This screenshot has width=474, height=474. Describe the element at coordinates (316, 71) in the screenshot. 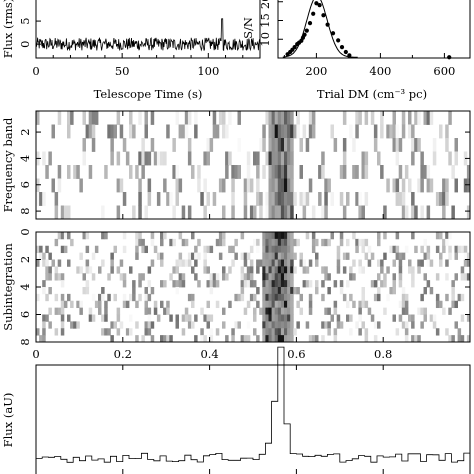

I see `dm-curve-x-tick-label: 200` at that location.